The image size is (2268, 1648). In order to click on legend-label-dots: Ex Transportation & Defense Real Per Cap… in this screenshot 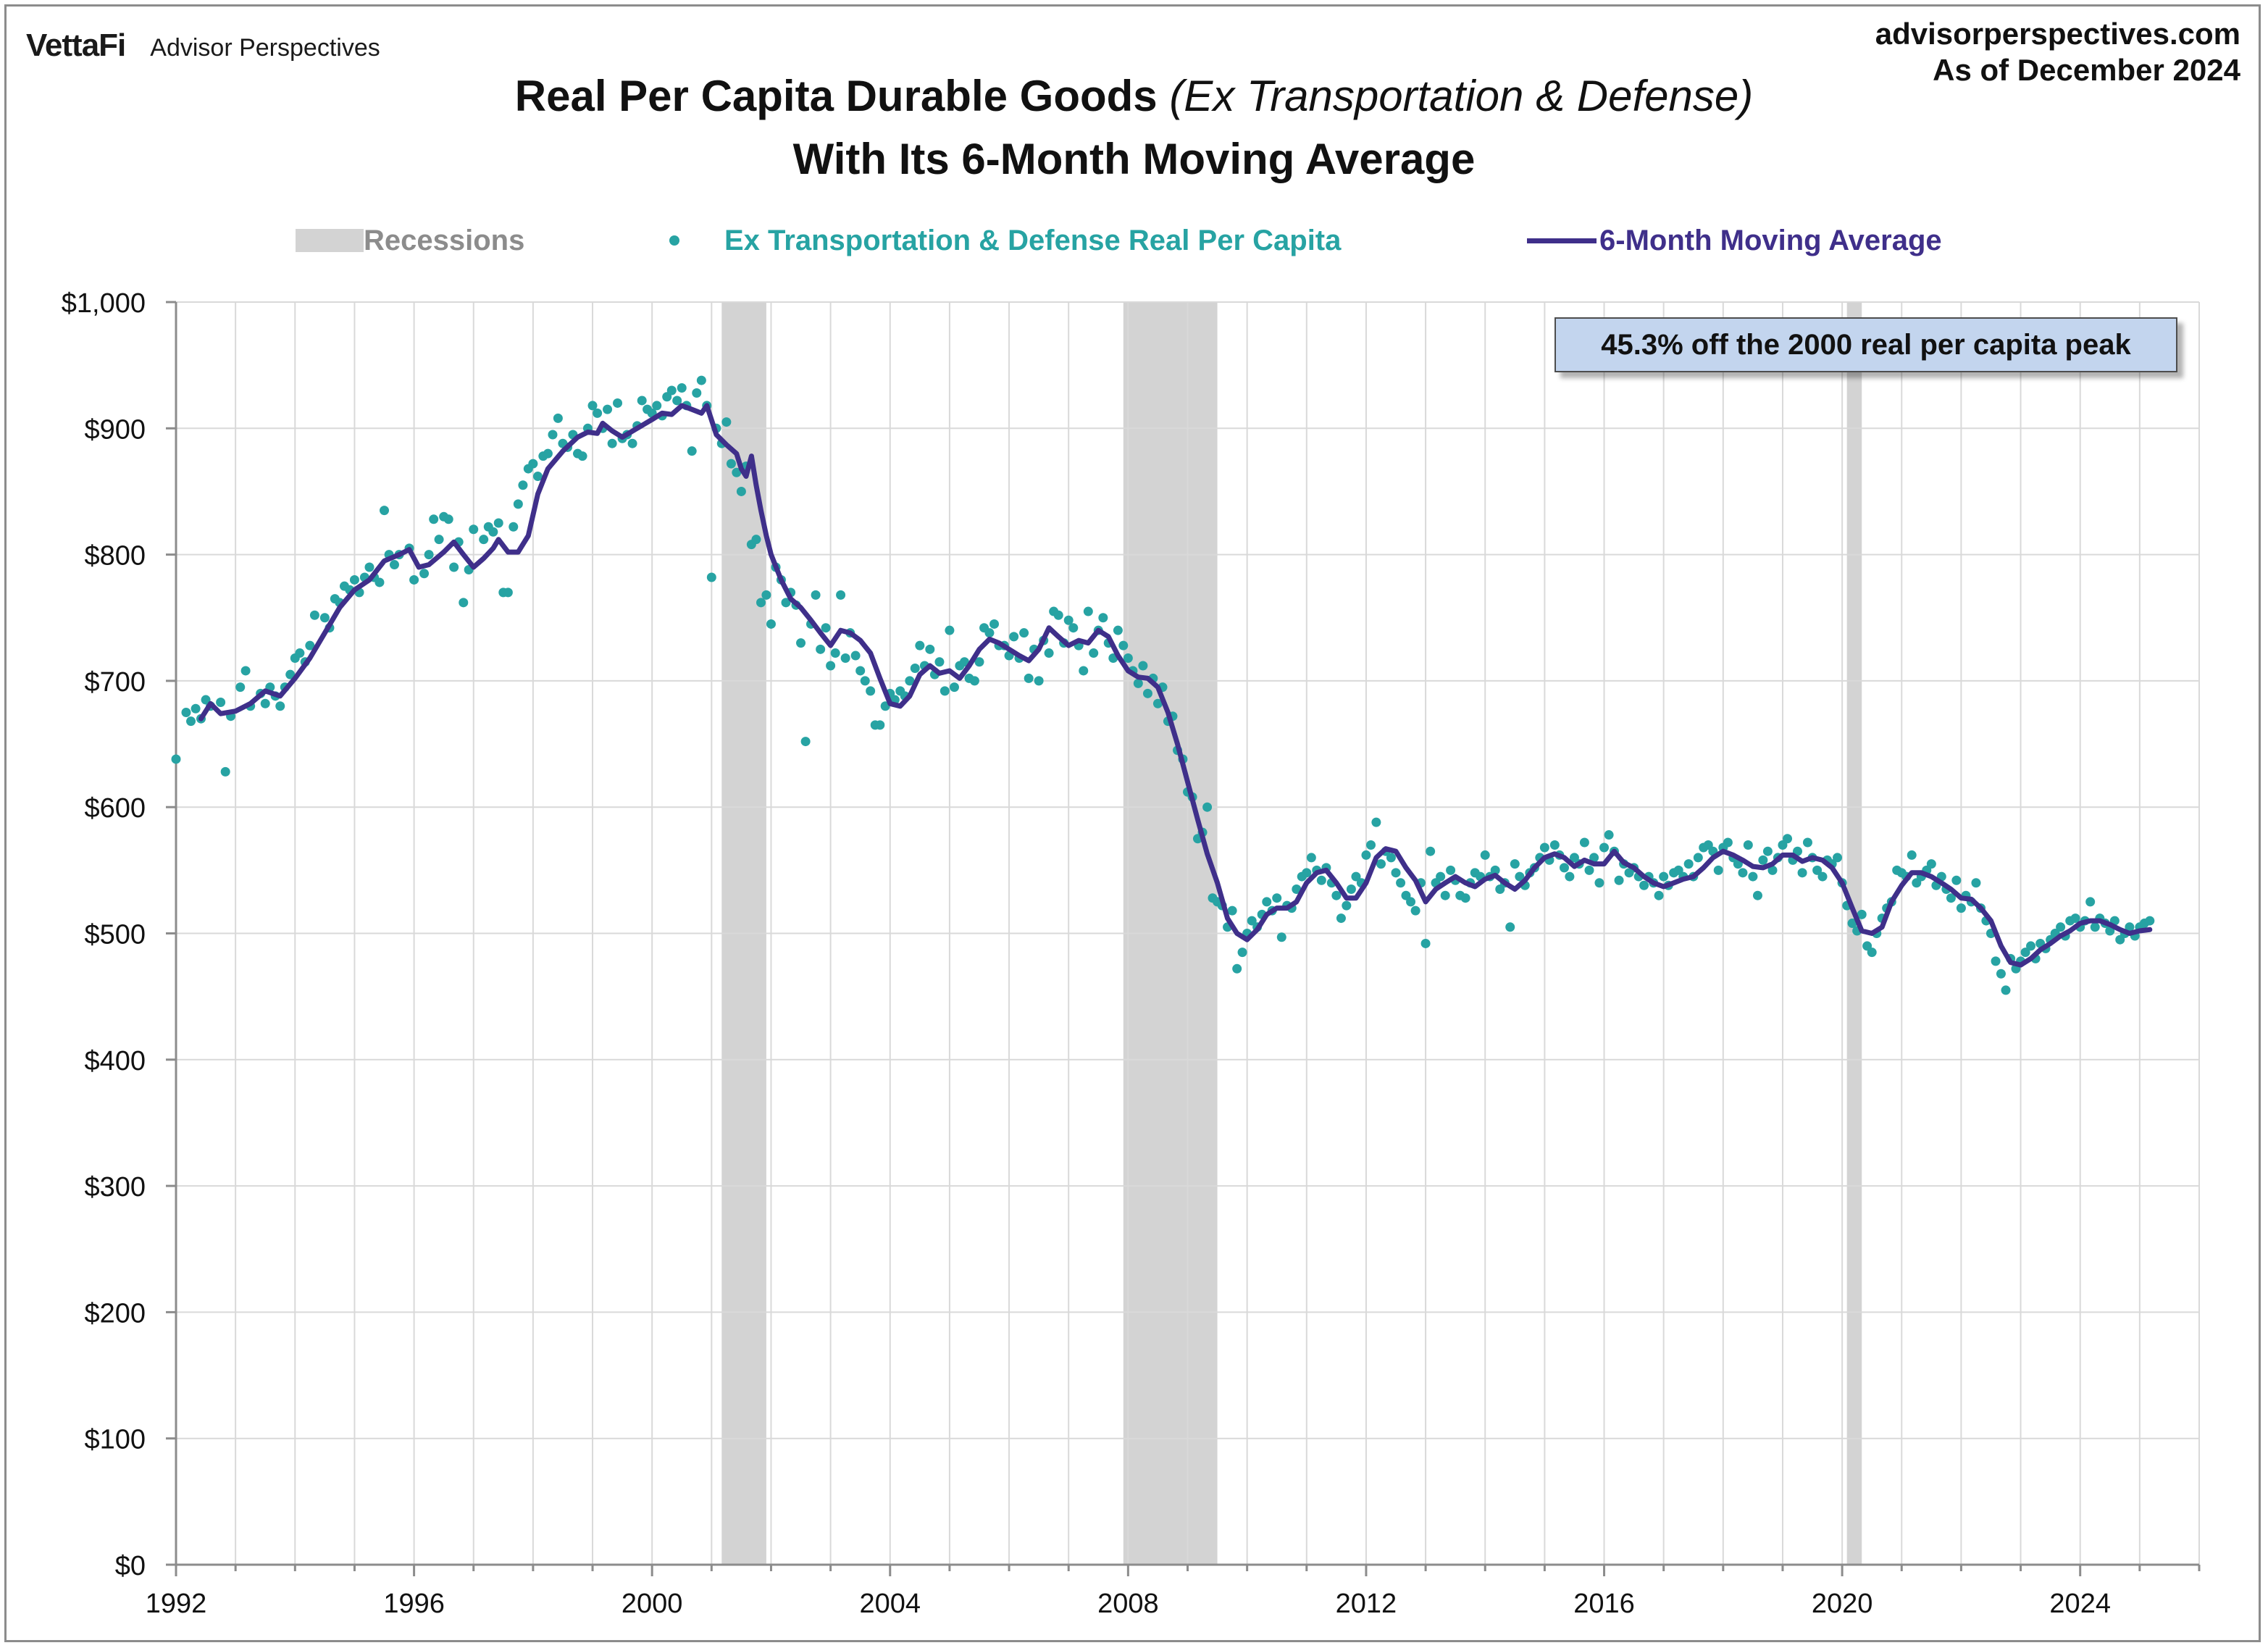, I will do `click(1033, 240)`.